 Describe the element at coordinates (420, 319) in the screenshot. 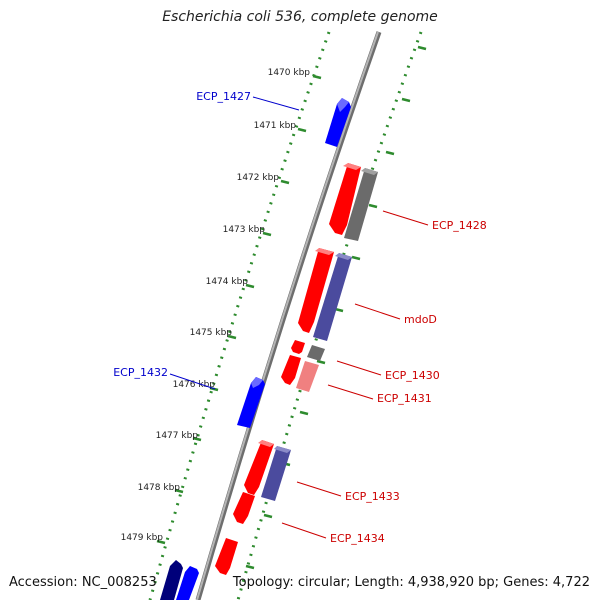

I see `gene-label-mdod: mdoD` at that location.